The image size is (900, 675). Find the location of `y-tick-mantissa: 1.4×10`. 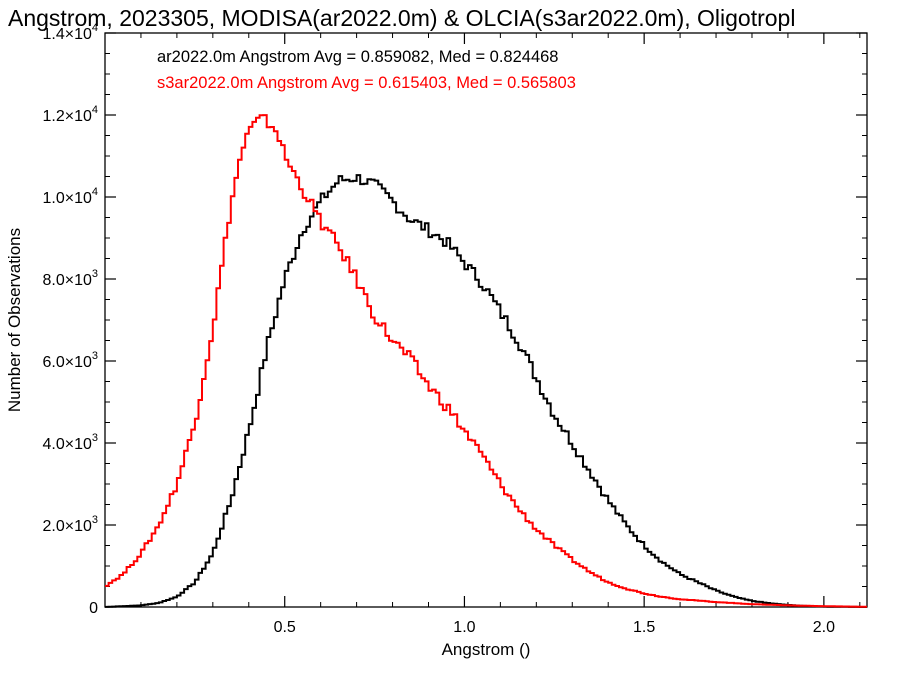

y-tick-mantissa: 1.4×10 is located at coordinates (66, 34).